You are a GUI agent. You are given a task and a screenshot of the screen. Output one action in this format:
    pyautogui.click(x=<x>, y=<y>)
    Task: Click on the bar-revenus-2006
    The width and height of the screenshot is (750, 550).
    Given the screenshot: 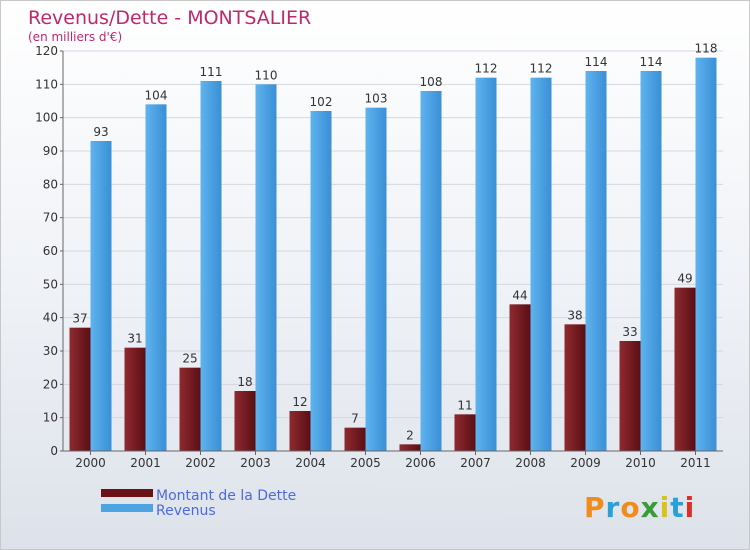 What is the action you would take?
    pyautogui.click(x=431, y=271)
    